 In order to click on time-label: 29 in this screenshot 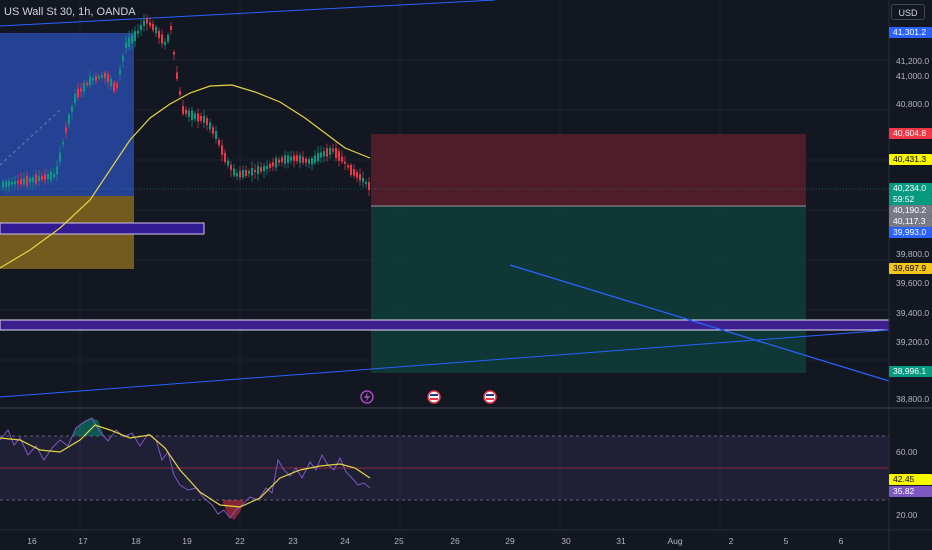, I will do `click(510, 541)`.